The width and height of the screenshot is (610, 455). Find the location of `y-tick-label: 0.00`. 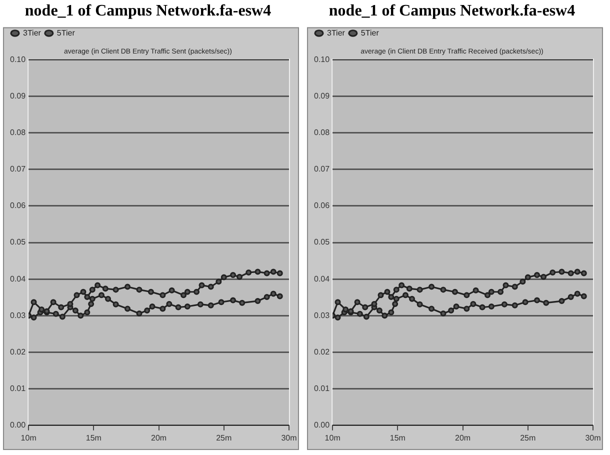

y-tick-label: 0.00 is located at coordinates (18, 425).